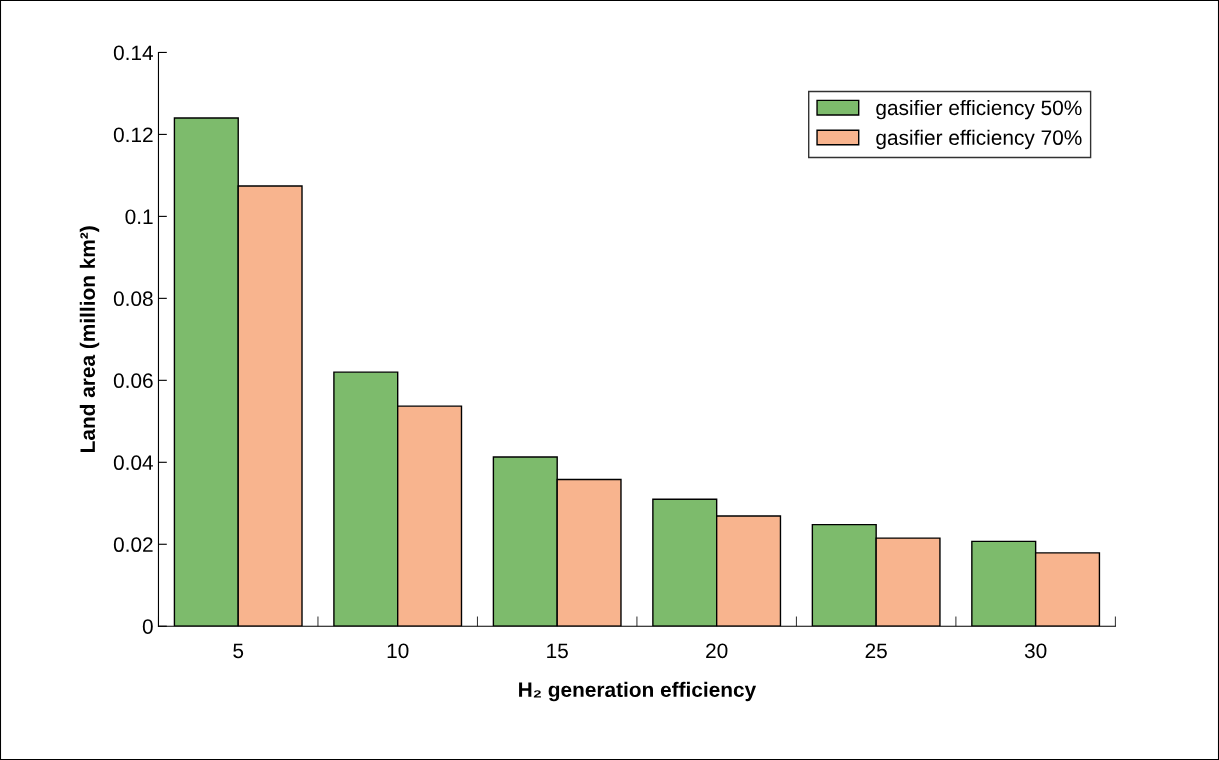 The height and width of the screenshot is (760, 1219). I want to click on x-axis-title: H₂ generation efficiency, so click(638, 691).